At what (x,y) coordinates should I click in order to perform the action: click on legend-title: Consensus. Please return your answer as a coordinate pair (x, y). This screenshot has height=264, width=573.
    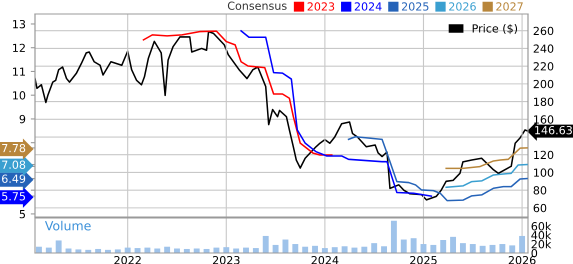
    Looking at the image, I should click on (257, 6).